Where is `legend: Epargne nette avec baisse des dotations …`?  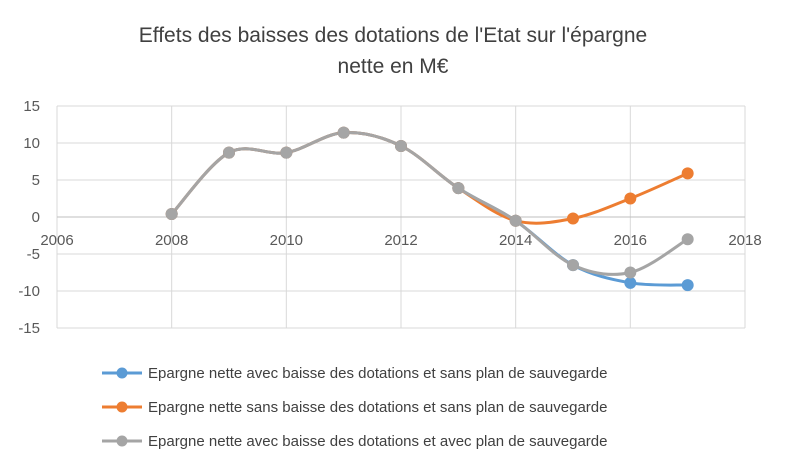 legend: Epargne nette avec baisse des dotations … is located at coordinates (354, 407).